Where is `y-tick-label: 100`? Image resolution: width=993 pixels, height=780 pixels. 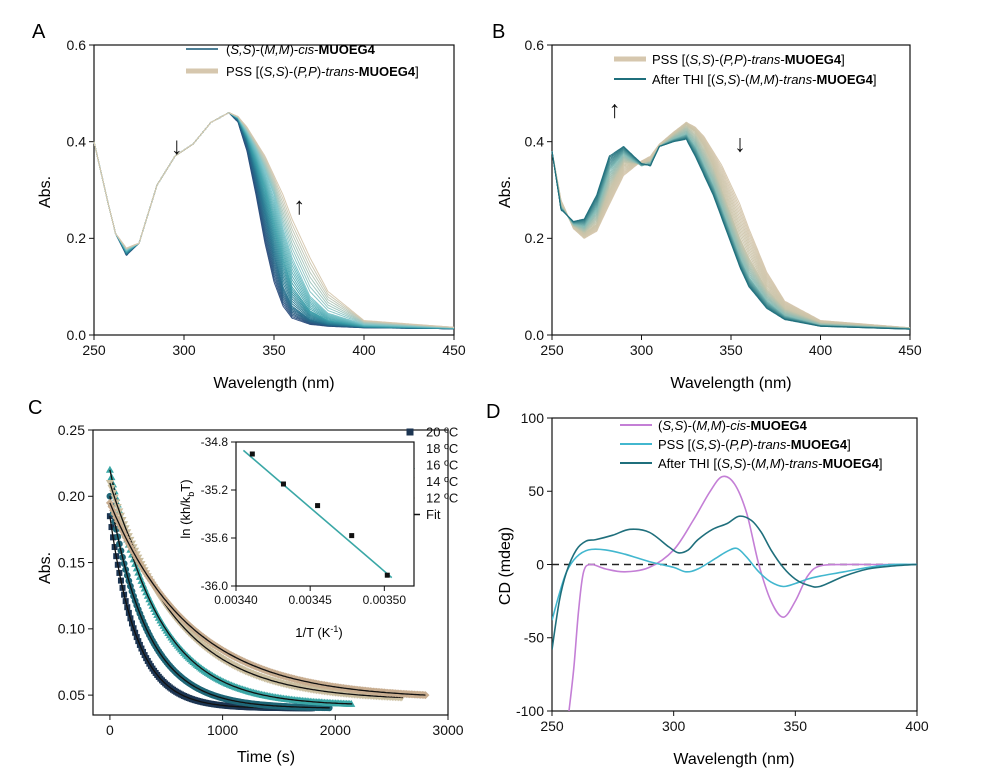 y-tick-label: 100 is located at coordinates (533, 418).